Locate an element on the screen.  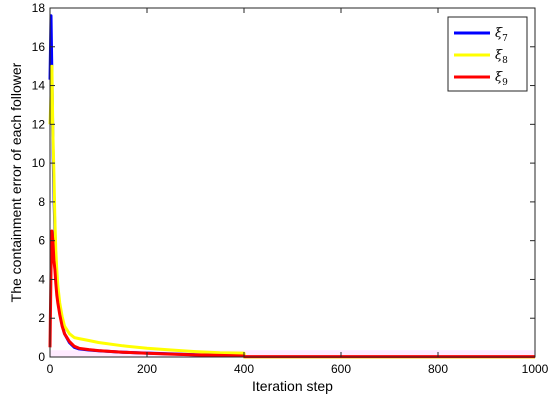
legend: ξ7 ξ8 ξ9 is located at coordinates (487, 54).